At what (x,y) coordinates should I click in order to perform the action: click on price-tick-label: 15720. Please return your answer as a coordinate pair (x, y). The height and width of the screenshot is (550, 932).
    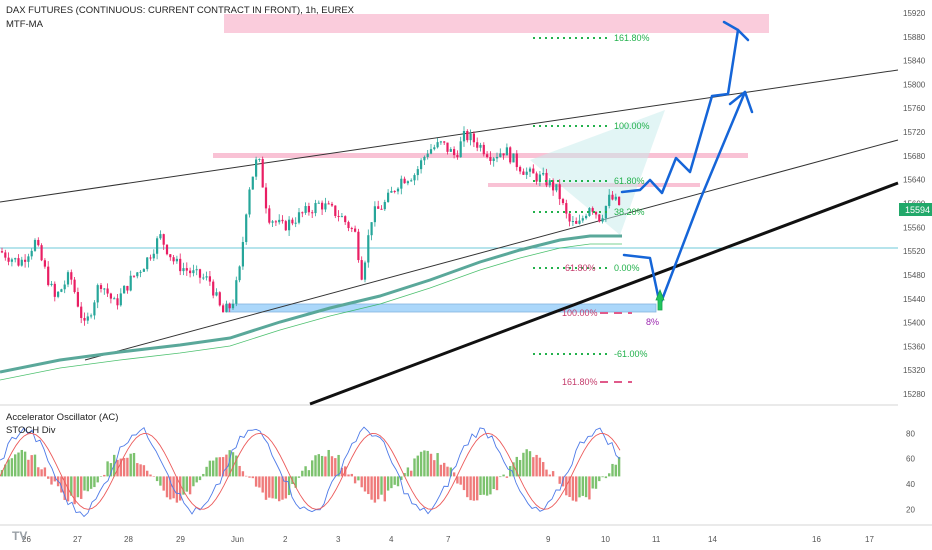
    Looking at the image, I should click on (914, 132).